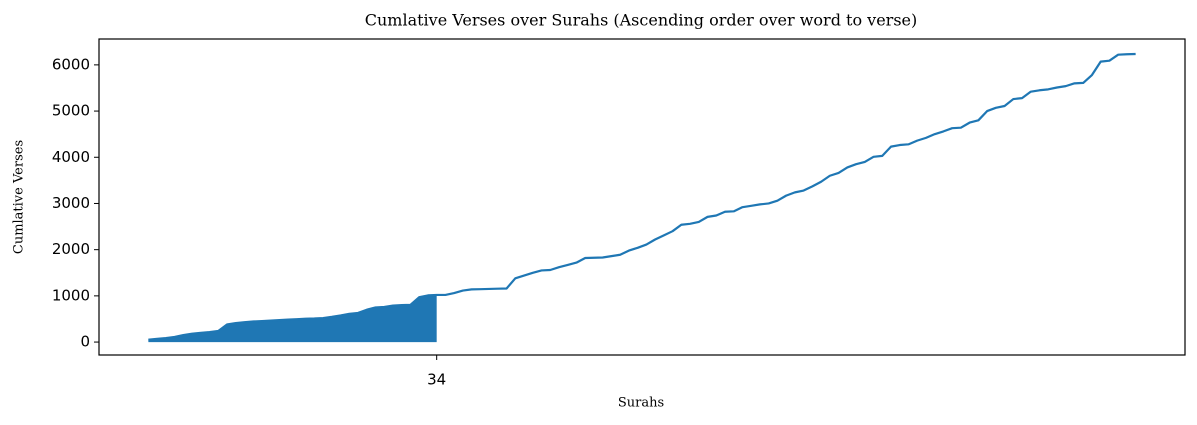  What do you see at coordinates (19, 197) in the screenshot?
I see `y-axis-label: Cumlative Verses` at bounding box center [19, 197].